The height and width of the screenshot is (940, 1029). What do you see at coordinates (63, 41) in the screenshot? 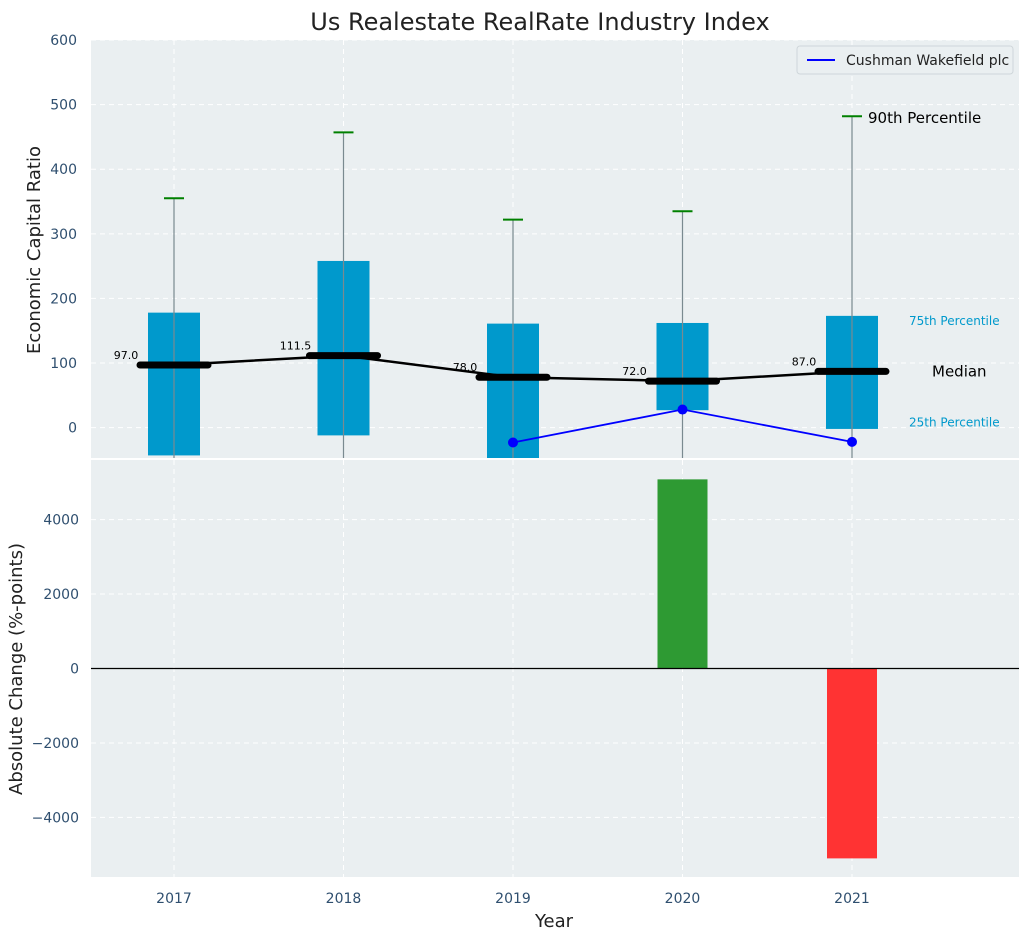
I see `top-y-tick-label: 600` at bounding box center [63, 41].